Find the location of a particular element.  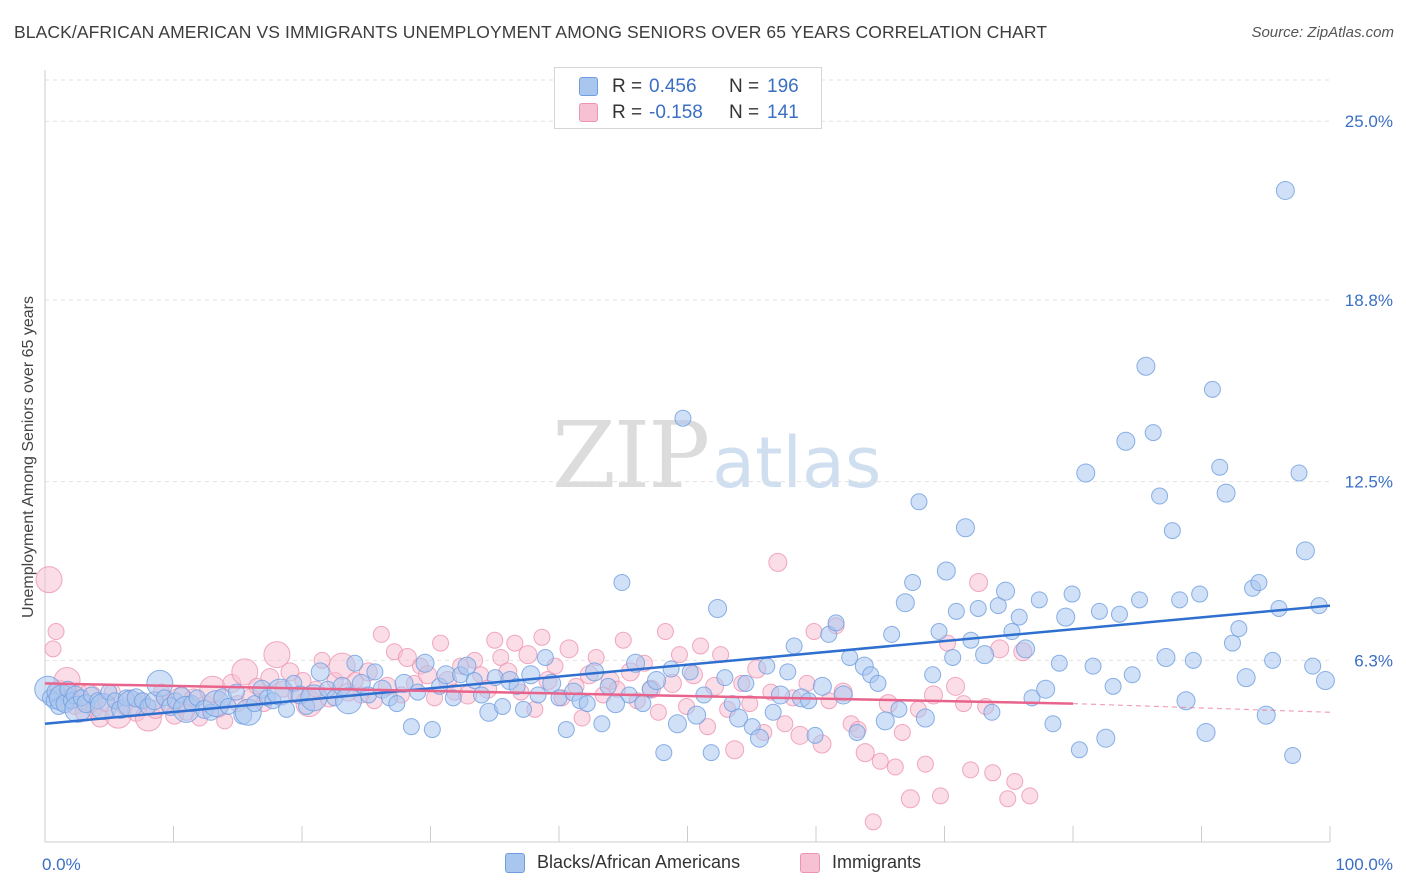

legend-label: Immigrants is located at coordinates (877, 862).